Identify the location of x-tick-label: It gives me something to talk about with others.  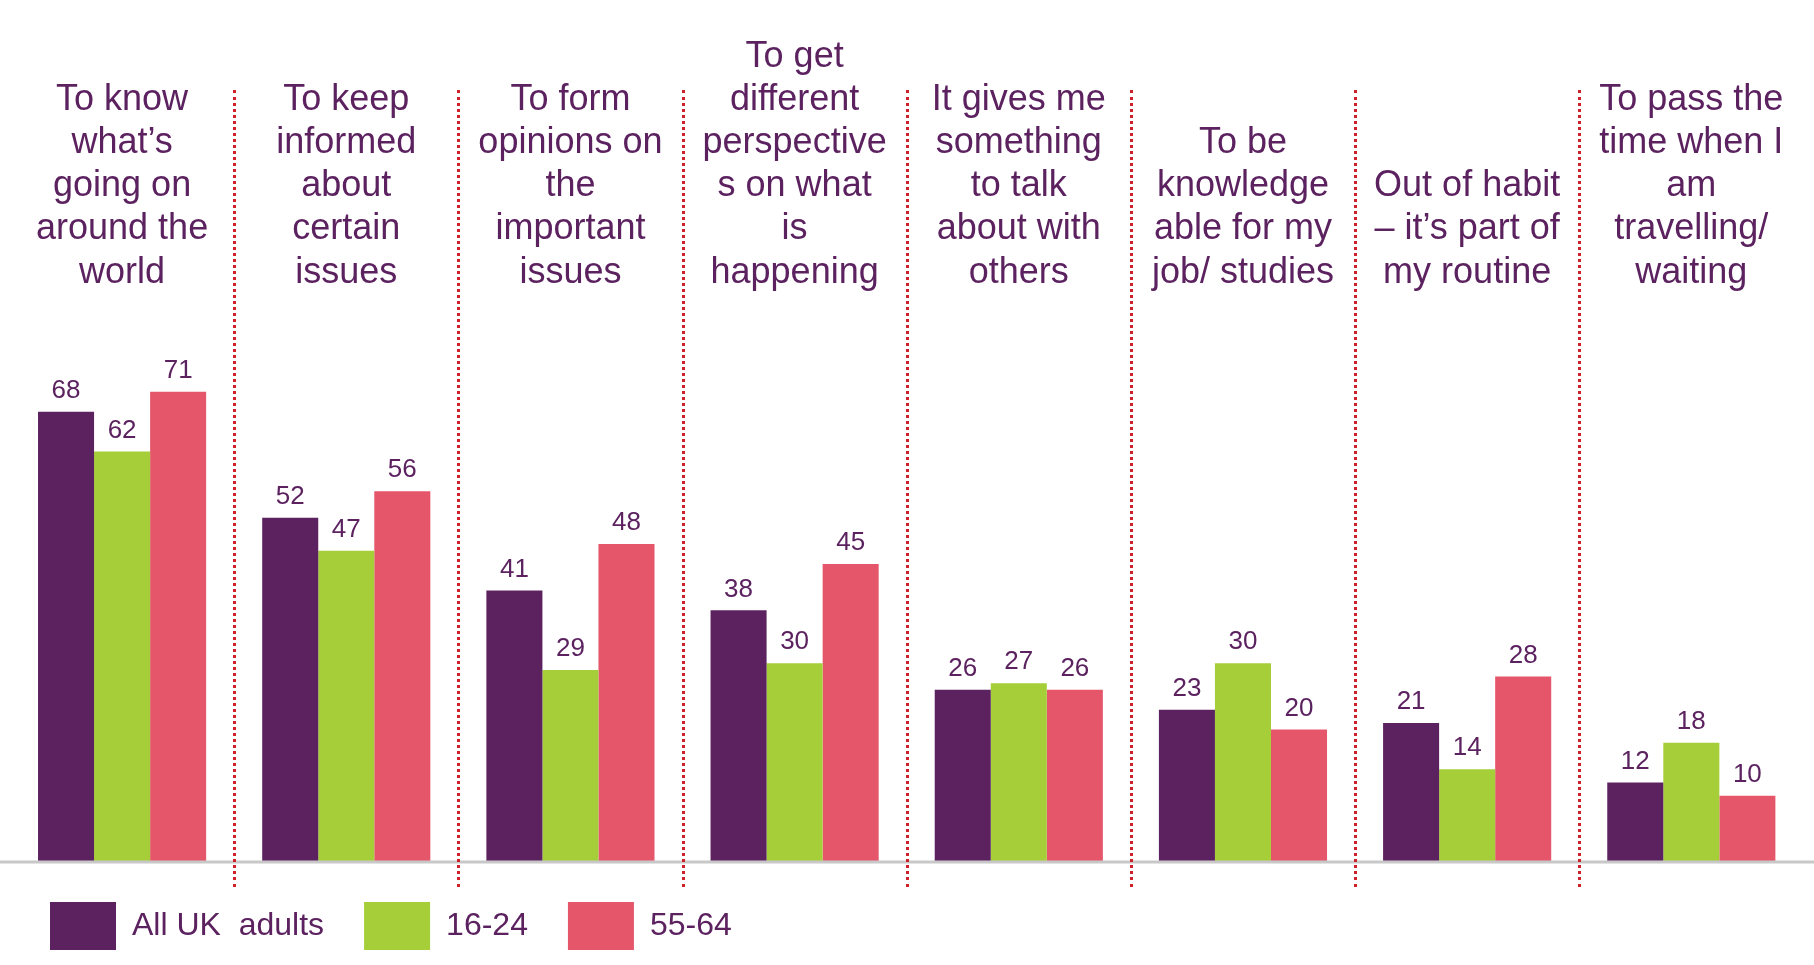
(1018, 183).